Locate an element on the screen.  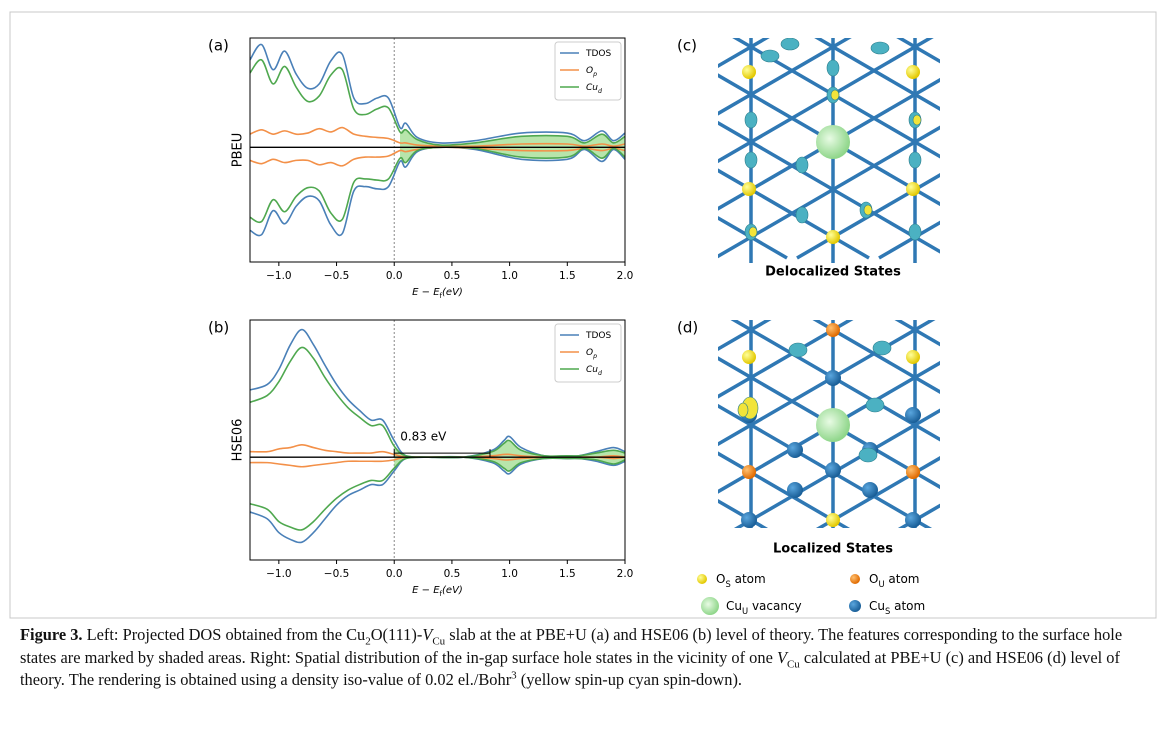
x-tick-label: 0.5 is located at coordinates (452, 574).